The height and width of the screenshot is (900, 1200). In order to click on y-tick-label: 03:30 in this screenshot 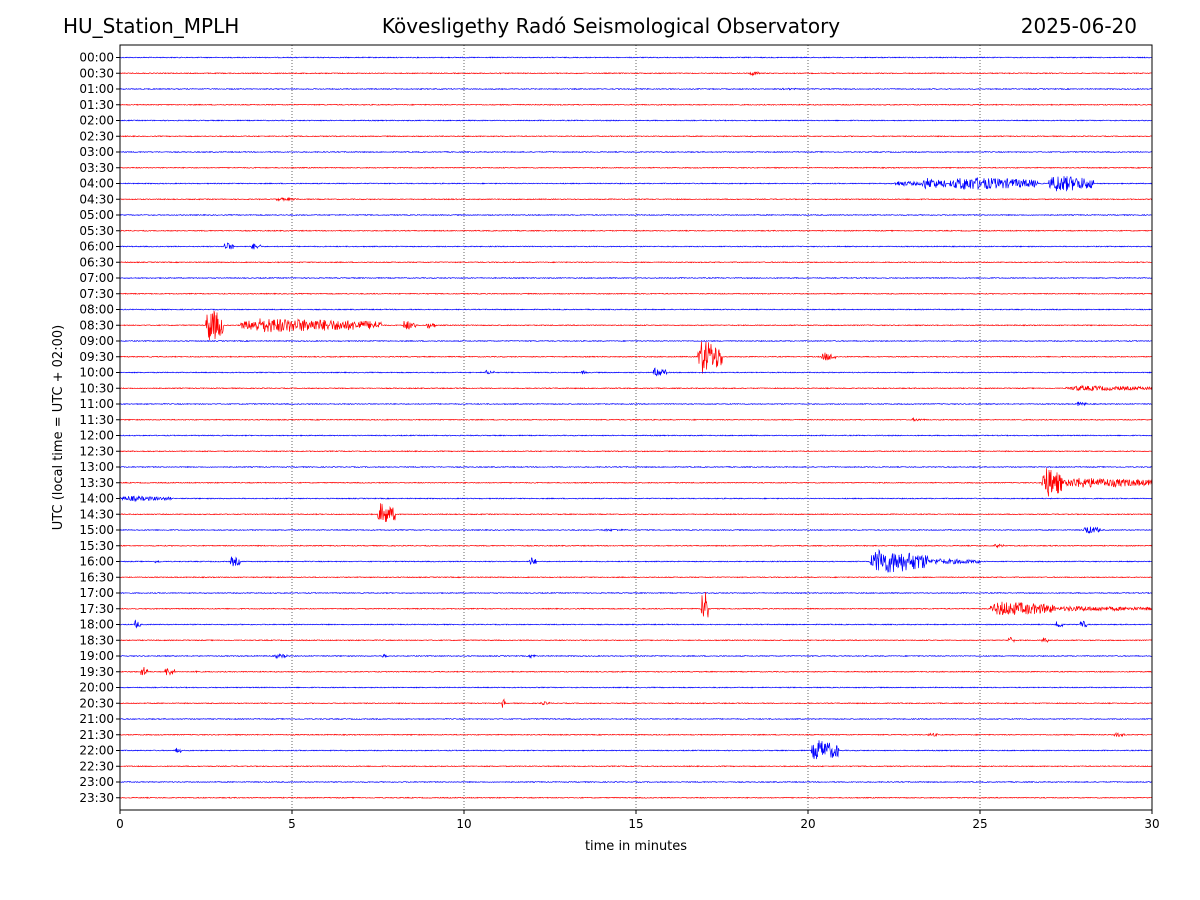, I will do `click(96, 168)`.